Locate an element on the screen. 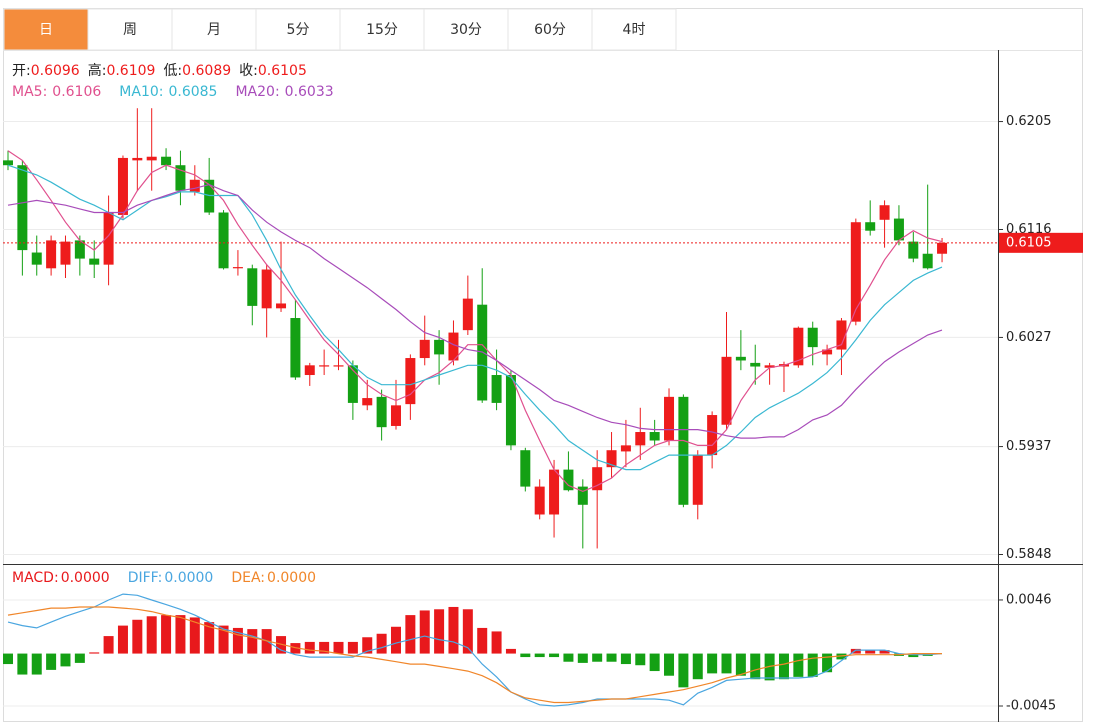  legend-value: 0.6106 is located at coordinates (76, 92).